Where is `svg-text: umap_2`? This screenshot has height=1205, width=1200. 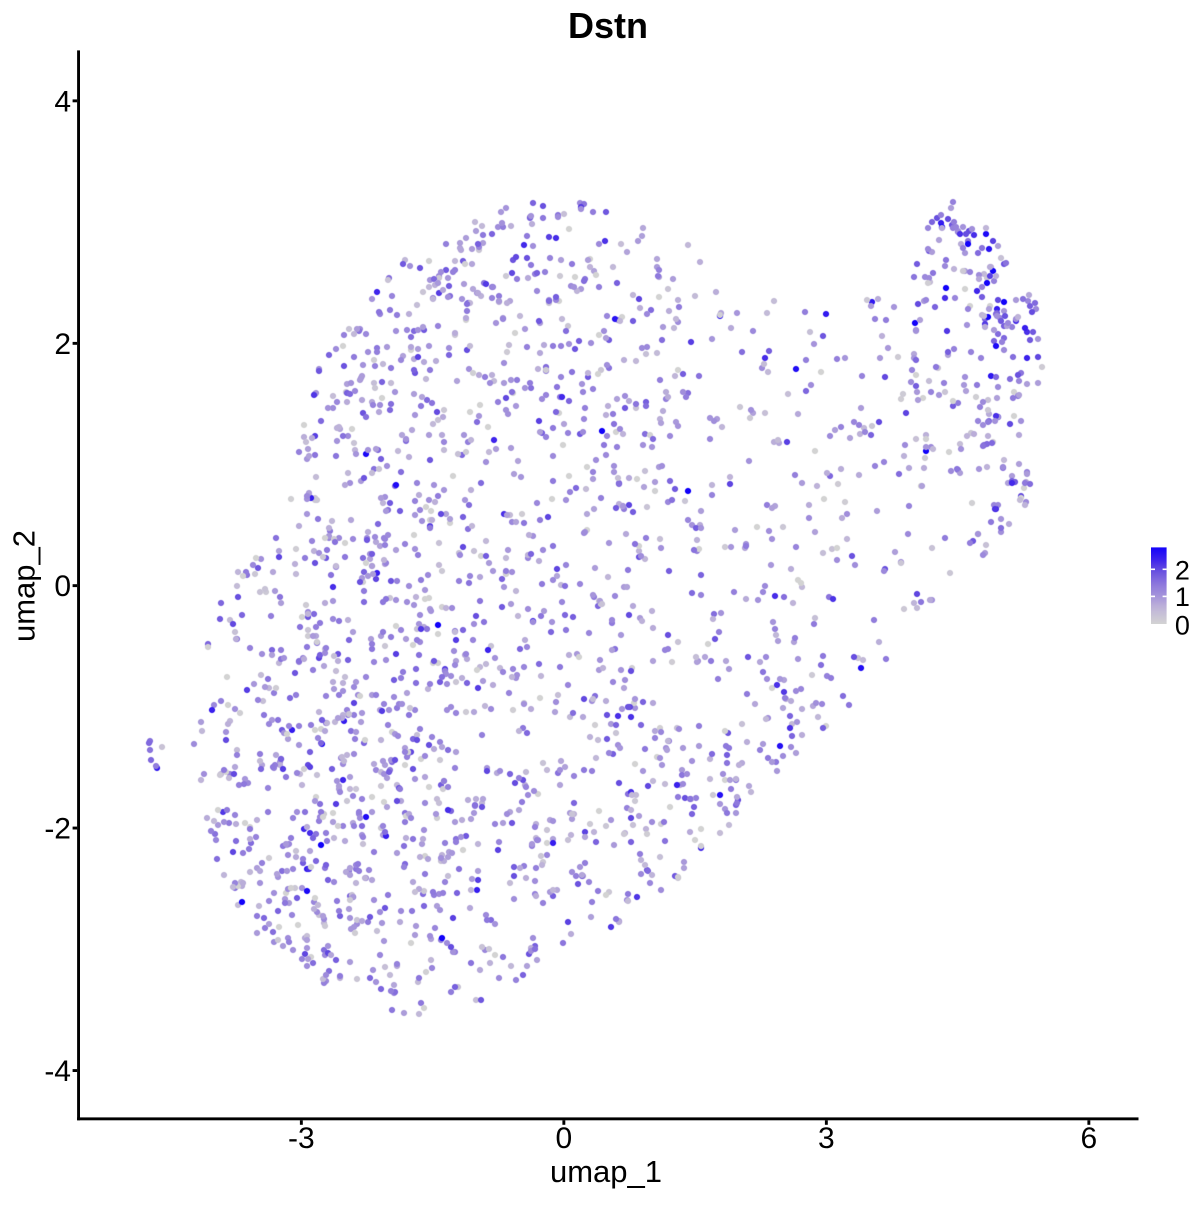 svg-text: umap_2 is located at coordinates (24, 586).